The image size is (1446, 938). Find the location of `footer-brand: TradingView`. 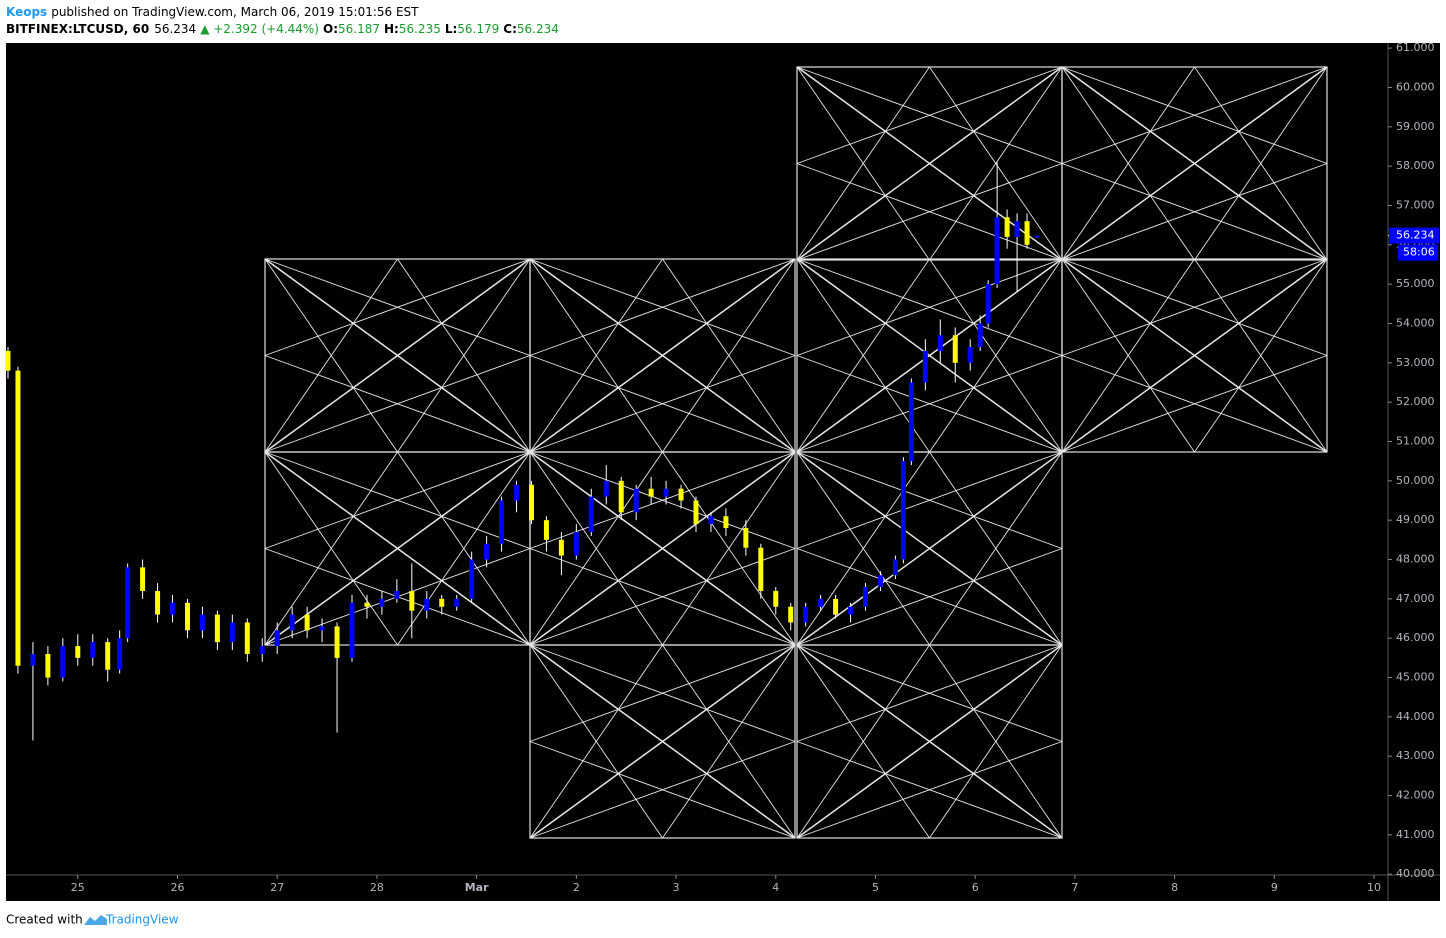

footer-brand: TradingView is located at coordinates (142, 920).